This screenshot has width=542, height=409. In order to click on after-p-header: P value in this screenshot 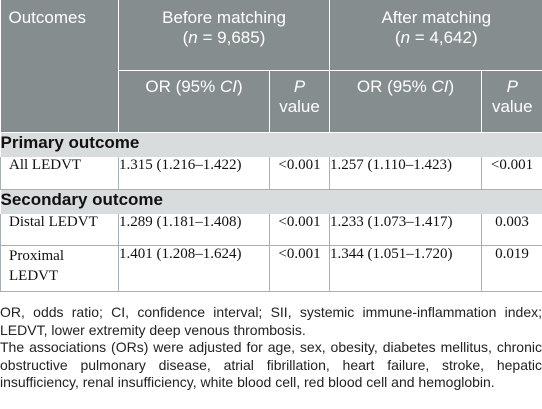, I will do `click(511, 102)`.